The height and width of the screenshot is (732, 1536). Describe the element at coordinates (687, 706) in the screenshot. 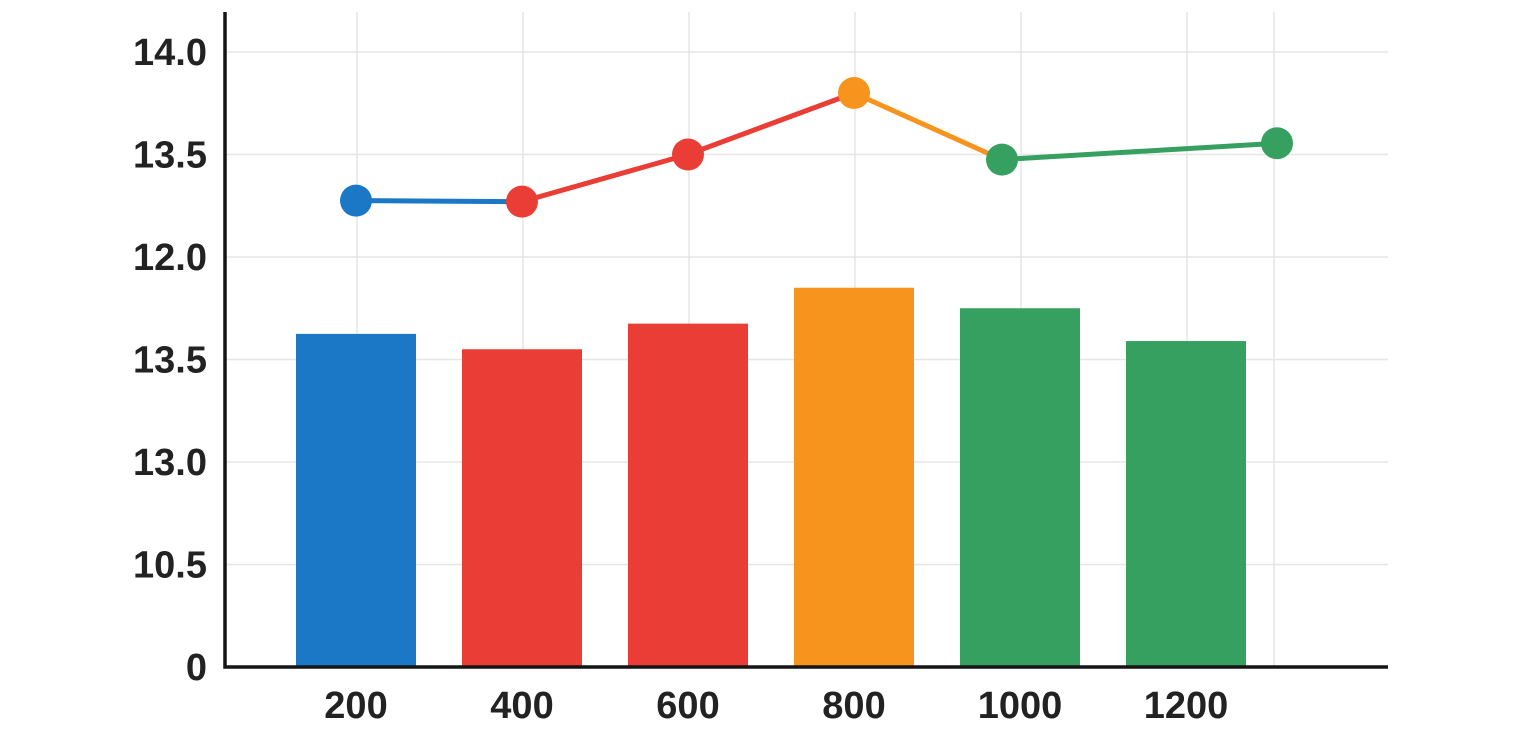

I see `x-tick-label: 600` at that location.